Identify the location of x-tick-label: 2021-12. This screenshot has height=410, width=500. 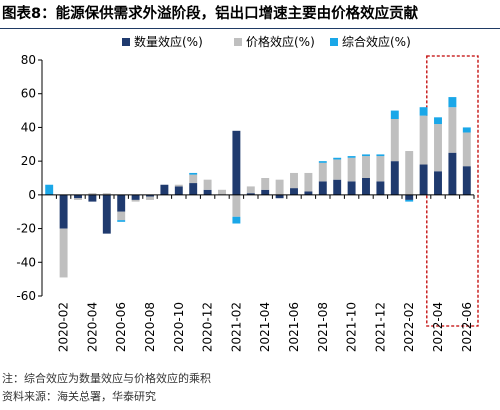
(380, 327).